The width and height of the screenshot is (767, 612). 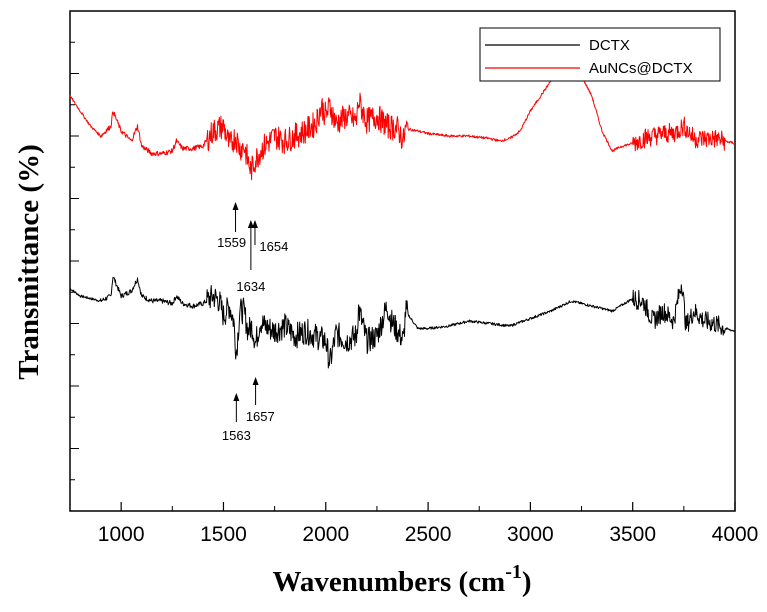 I want to click on legend: DCTX AuNCs@DCTX, so click(x=600, y=54).